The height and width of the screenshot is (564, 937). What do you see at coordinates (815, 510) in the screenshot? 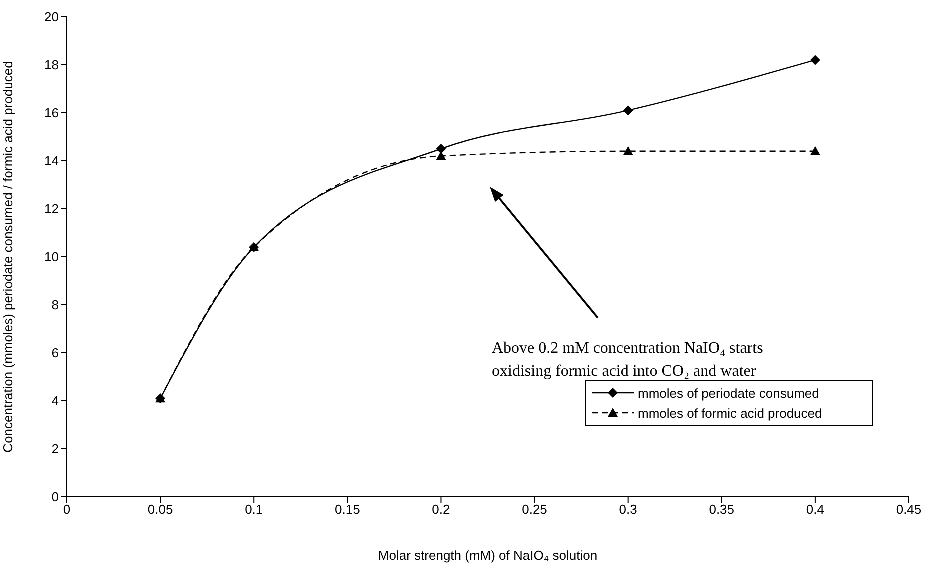
I see `x-tick-label: 0.4` at bounding box center [815, 510].